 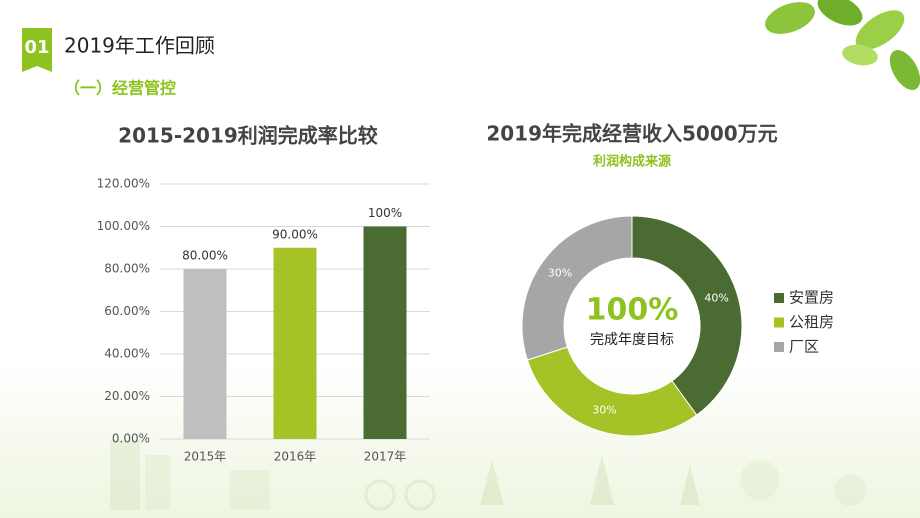 I want to click on y-tick-label: 80.00%, so click(x=127, y=269).